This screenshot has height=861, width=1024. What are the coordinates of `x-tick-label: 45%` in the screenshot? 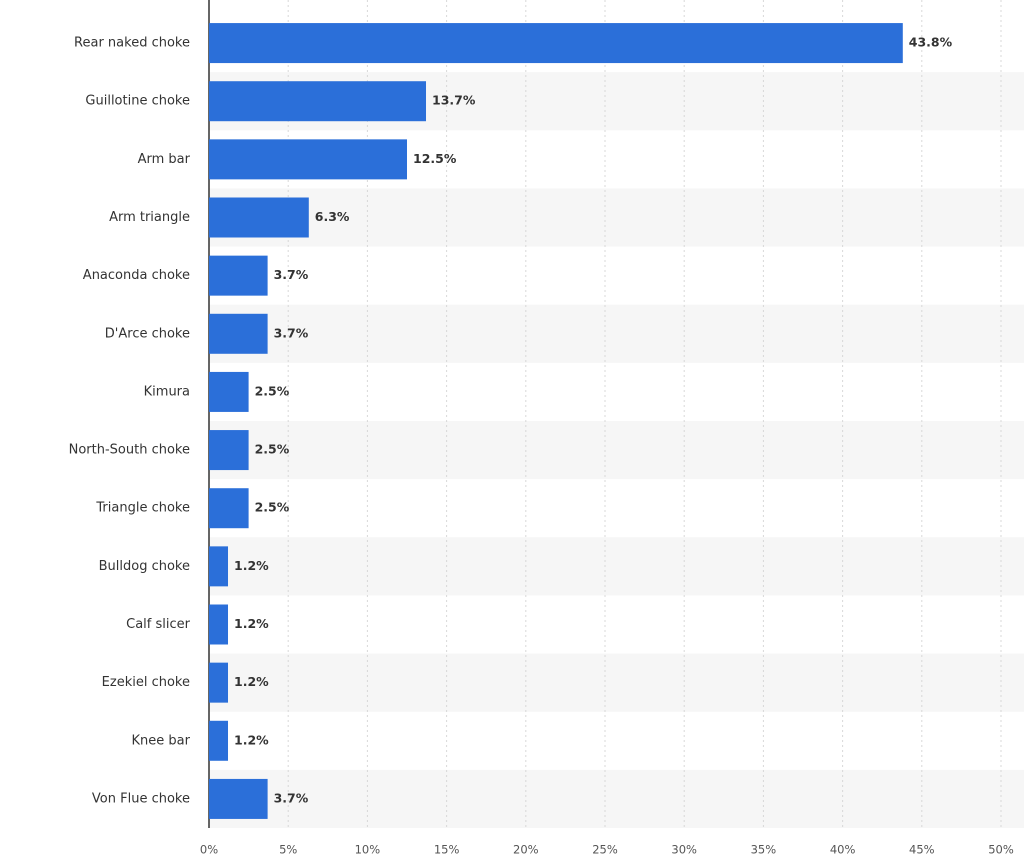 It's located at (922, 850).